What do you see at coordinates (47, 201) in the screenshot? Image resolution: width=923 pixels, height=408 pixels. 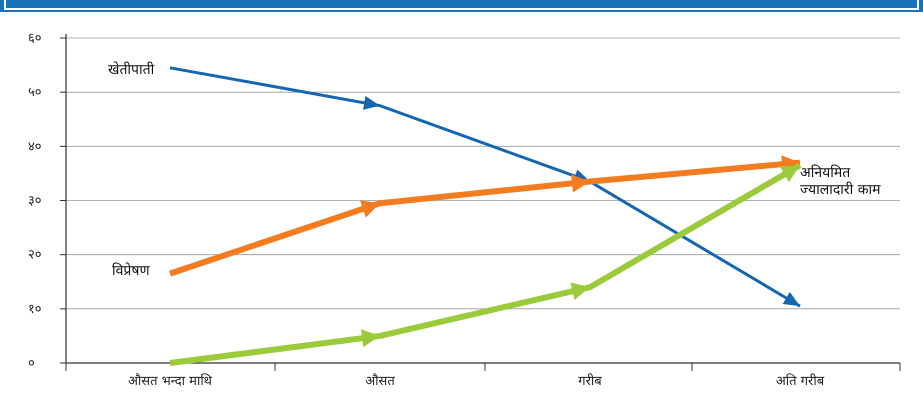 I see `y-axis-ticks: ० १० २० ३० ४० ५० ६०` at bounding box center [47, 201].